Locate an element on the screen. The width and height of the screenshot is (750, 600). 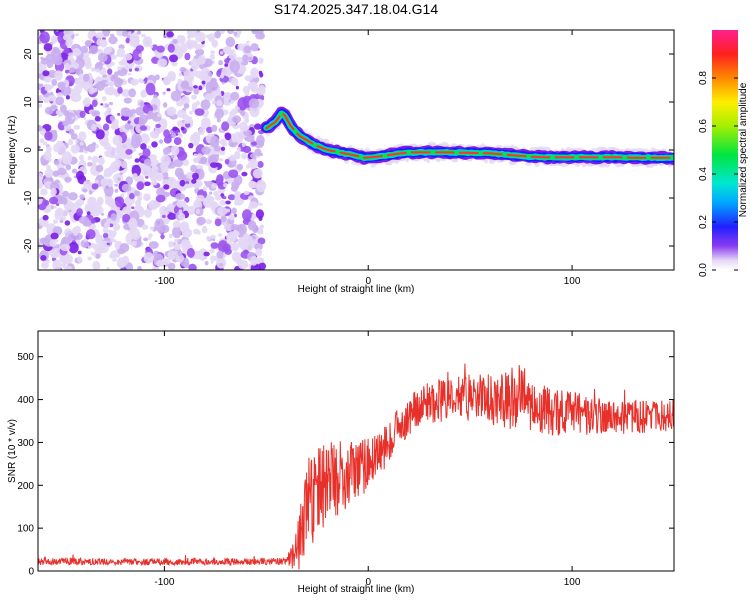
colorbar-gradient is located at coordinates (725, 150).